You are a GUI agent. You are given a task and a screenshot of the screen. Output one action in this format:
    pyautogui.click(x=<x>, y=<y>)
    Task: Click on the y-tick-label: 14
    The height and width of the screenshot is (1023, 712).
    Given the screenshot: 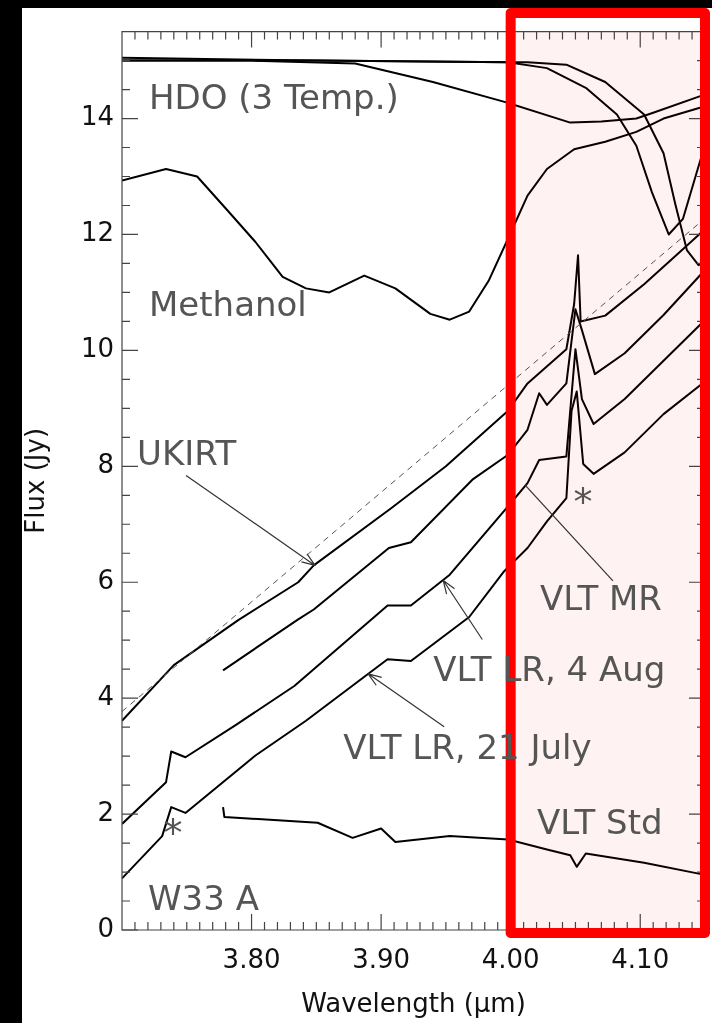 What is the action you would take?
    pyautogui.click(x=97, y=116)
    